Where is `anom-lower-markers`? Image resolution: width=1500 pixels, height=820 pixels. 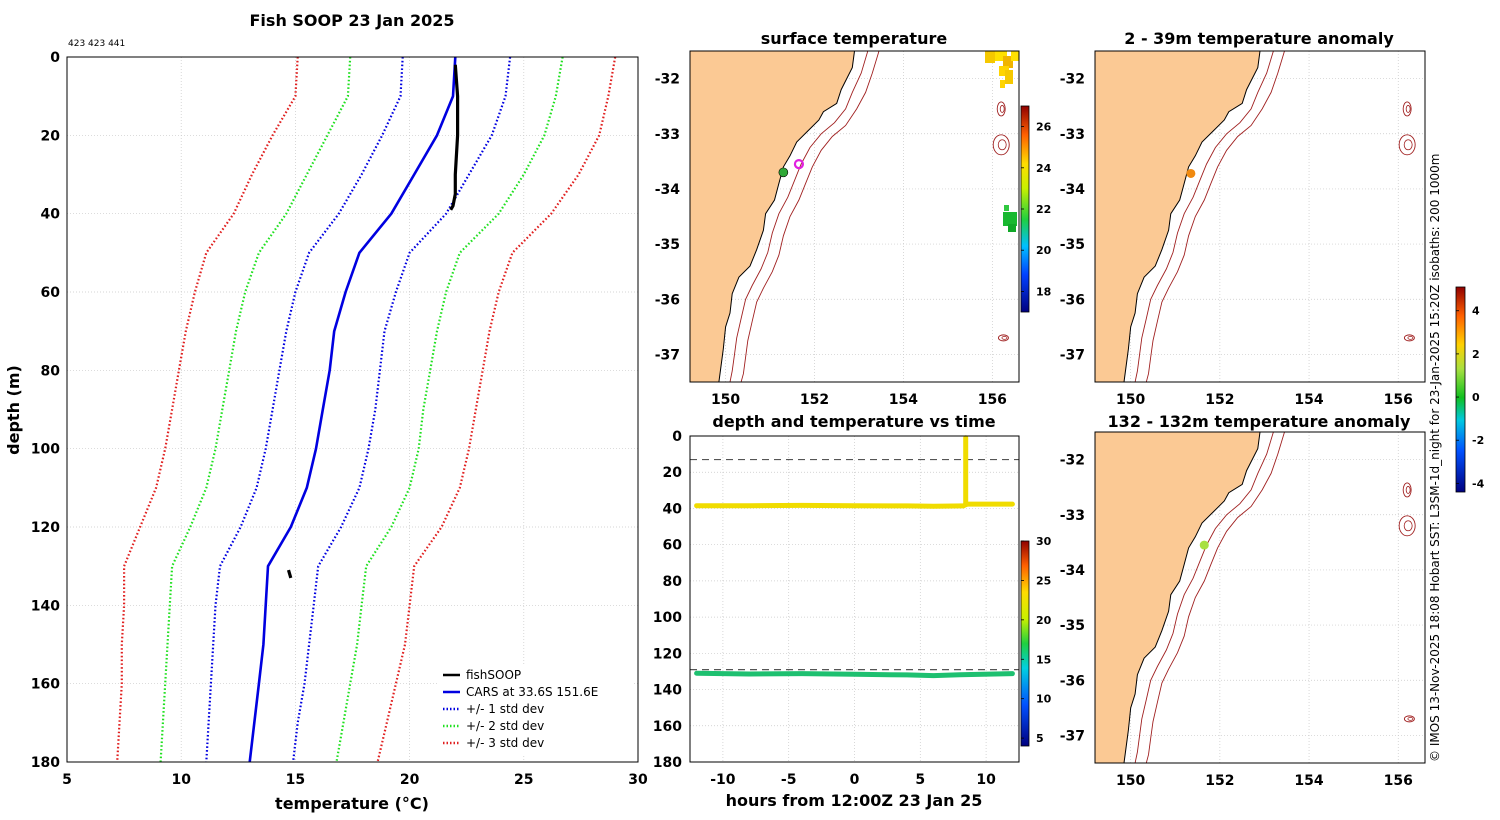 anom-lower-markers is located at coordinates (1204, 545).